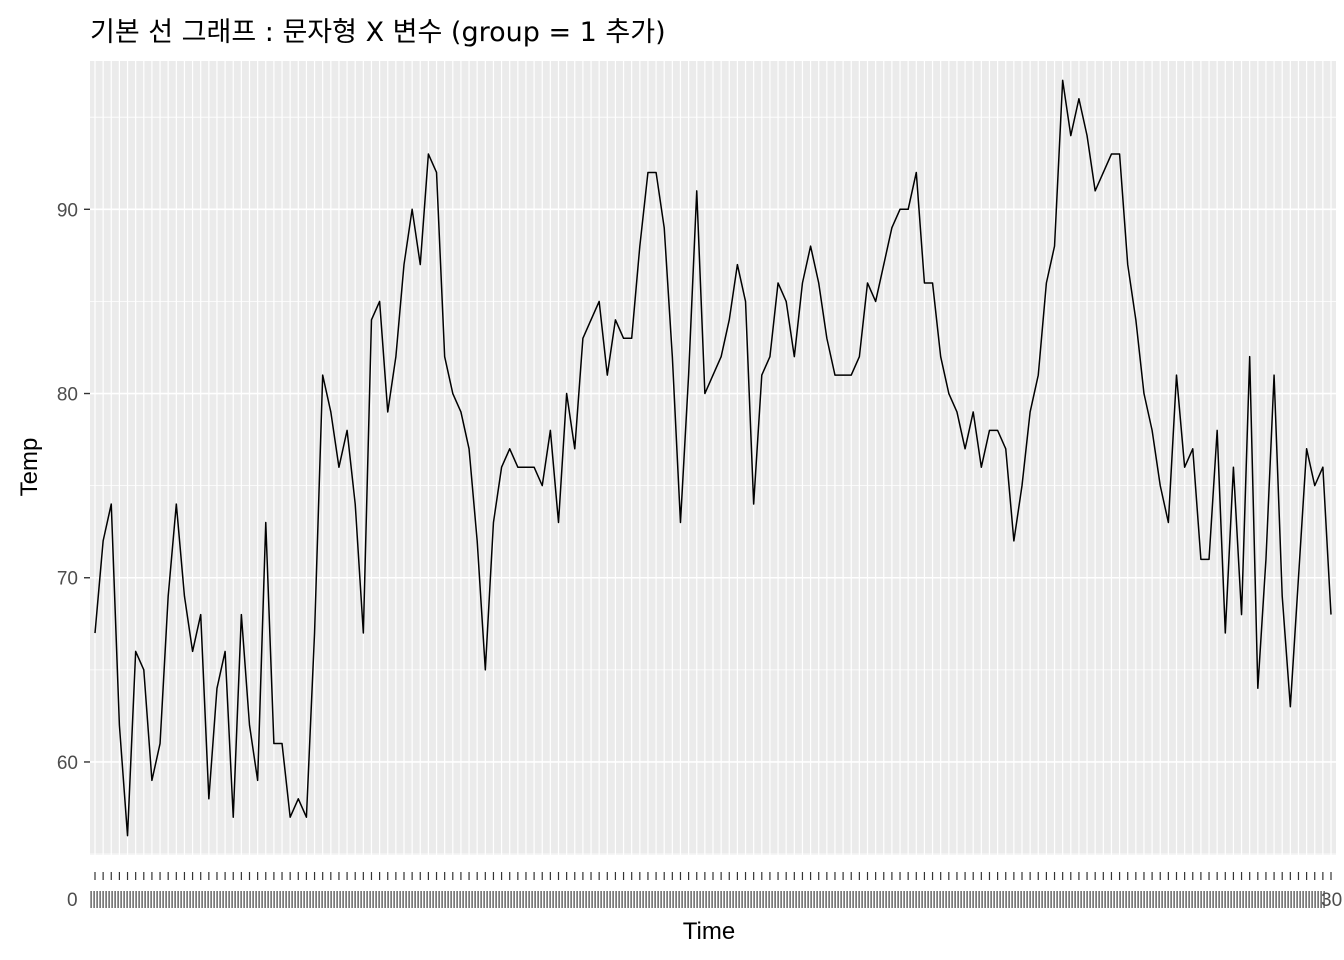 This screenshot has height=960, width=1344. I want to click on y-tick-label: 60, so click(67, 763).